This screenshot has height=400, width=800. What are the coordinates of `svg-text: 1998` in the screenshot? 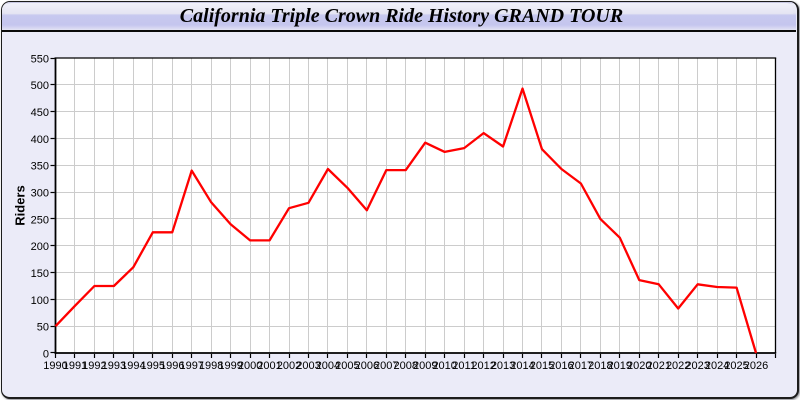 It's located at (211, 366).